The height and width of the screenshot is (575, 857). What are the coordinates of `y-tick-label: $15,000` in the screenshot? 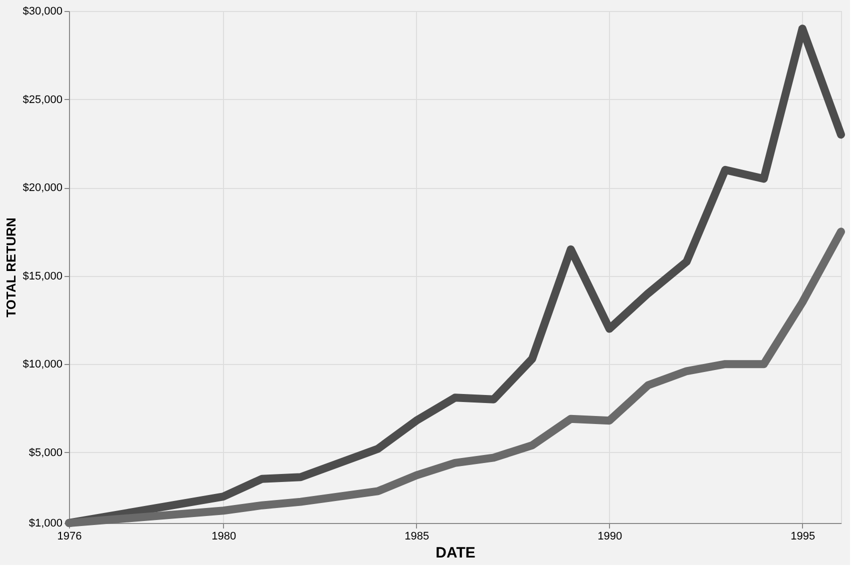 It's located at (42, 276).